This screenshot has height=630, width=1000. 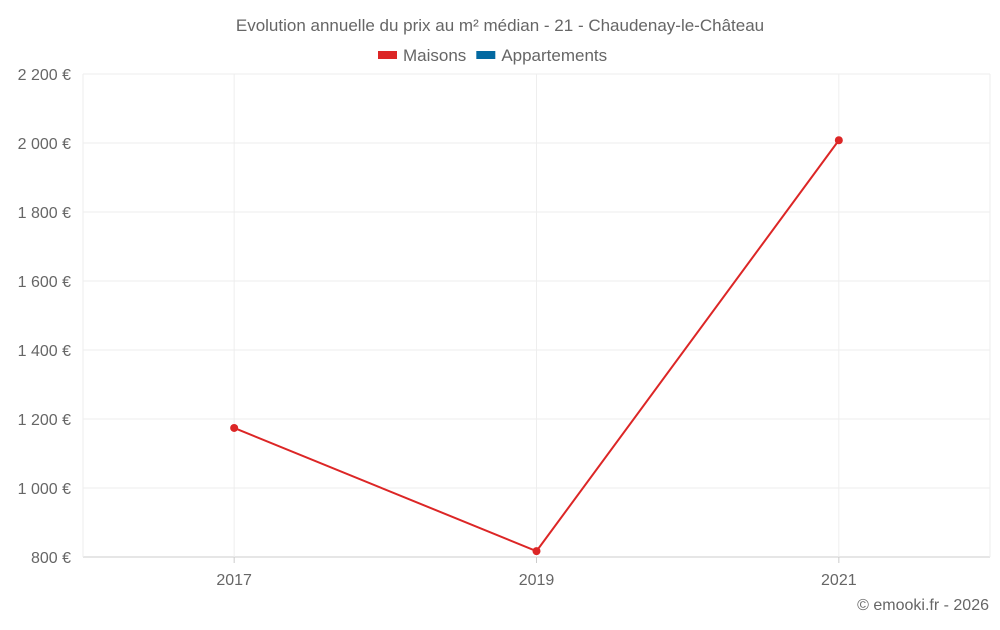 I want to click on y-tick-label: 1 400 €, so click(x=44, y=351).